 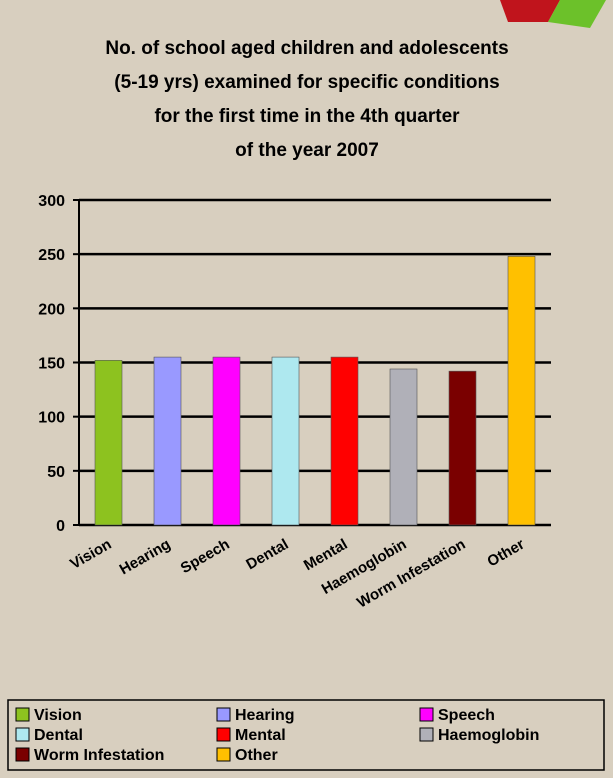 What do you see at coordinates (306, 735) in the screenshot?
I see `legend-box` at bounding box center [306, 735].